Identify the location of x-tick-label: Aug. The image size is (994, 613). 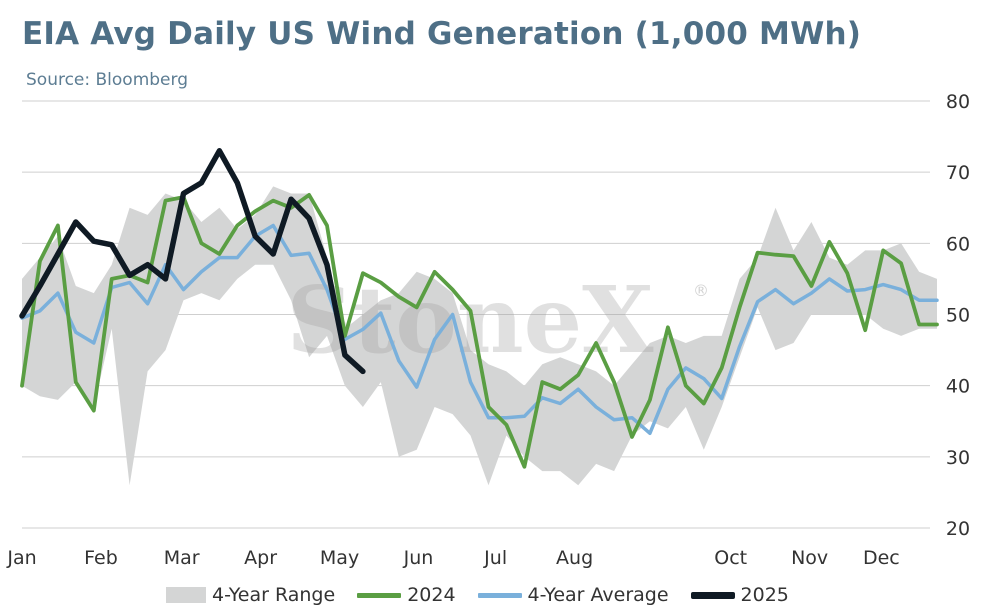
(574, 558).